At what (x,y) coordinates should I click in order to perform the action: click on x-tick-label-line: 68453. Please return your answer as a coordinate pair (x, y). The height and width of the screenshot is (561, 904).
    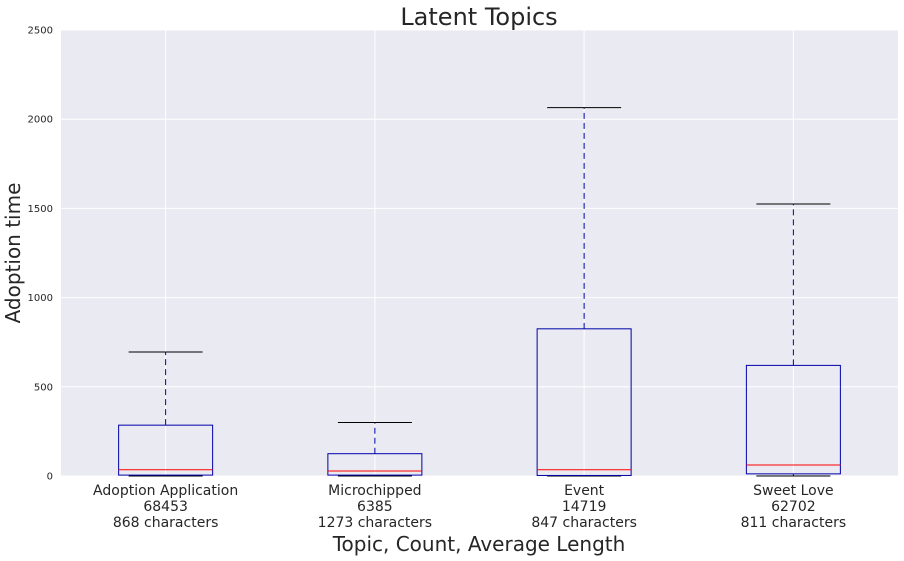
    Looking at the image, I should click on (165, 507).